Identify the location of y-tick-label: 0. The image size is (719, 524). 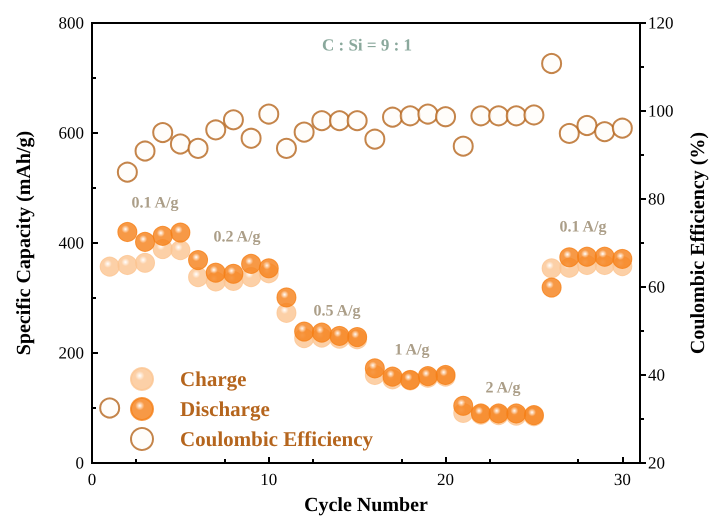
(80, 463).